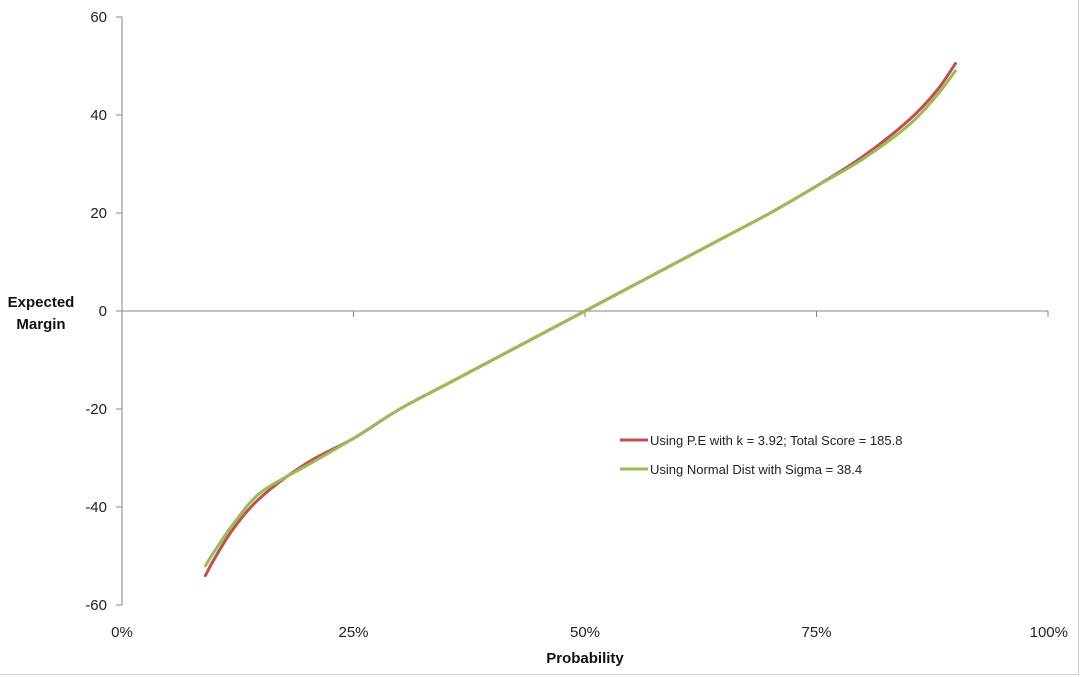  What do you see at coordinates (96, 409) in the screenshot?
I see `y-tick-label: -20` at bounding box center [96, 409].